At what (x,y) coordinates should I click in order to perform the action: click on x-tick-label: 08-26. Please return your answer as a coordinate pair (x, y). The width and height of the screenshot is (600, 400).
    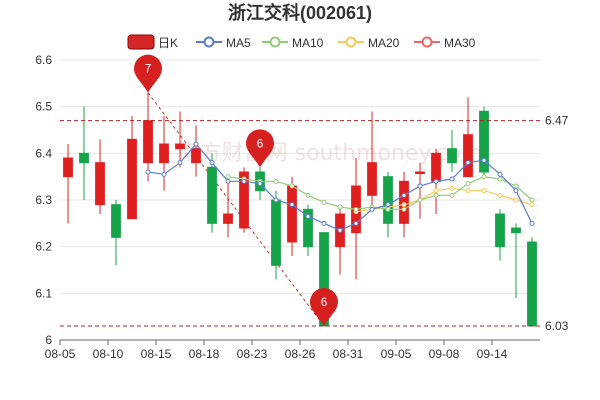
    Looking at the image, I should click on (300, 354).